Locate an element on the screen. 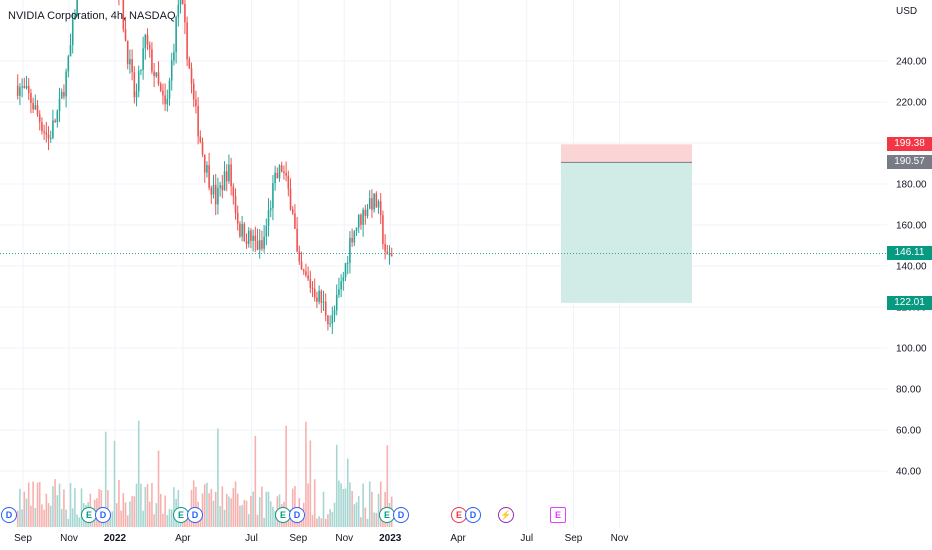  price-tick-label: 80.00 is located at coordinates (908, 390).